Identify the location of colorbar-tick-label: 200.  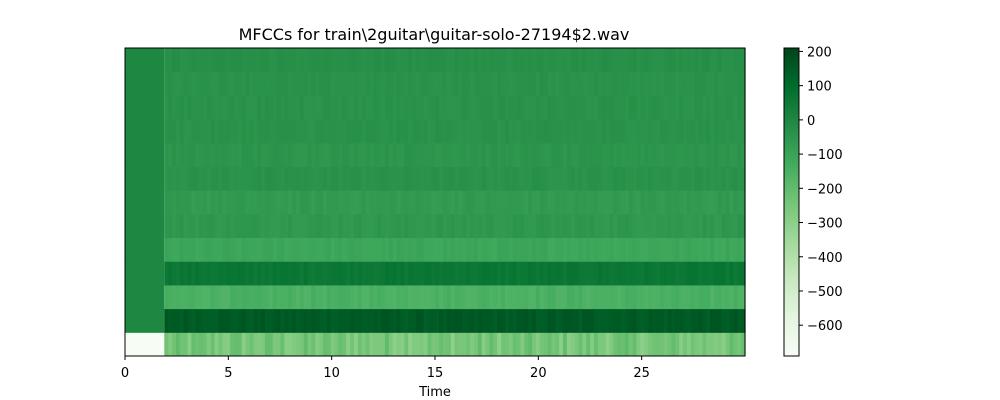
(819, 52).